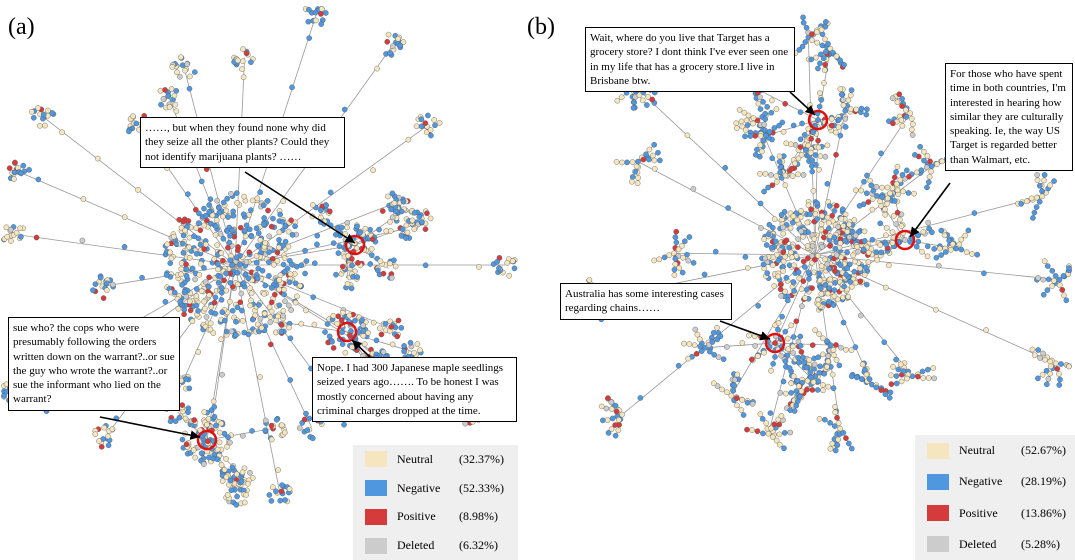 This screenshot has width=1075, height=560. Describe the element at coordinates (447, 546) in the screenshot. I see `legend-item: Deleted (6.32%)` at that location.